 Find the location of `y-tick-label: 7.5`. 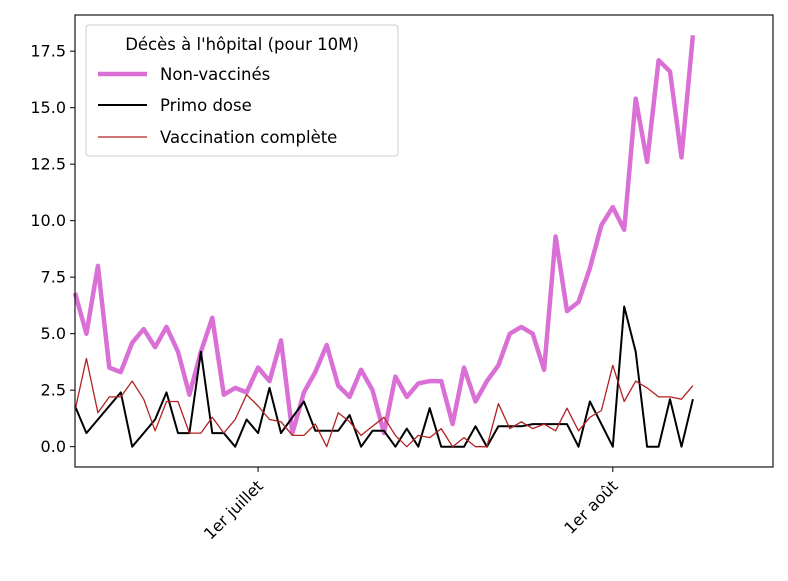

y-tick-label: 7.5 is located at coordinates (53, 277).